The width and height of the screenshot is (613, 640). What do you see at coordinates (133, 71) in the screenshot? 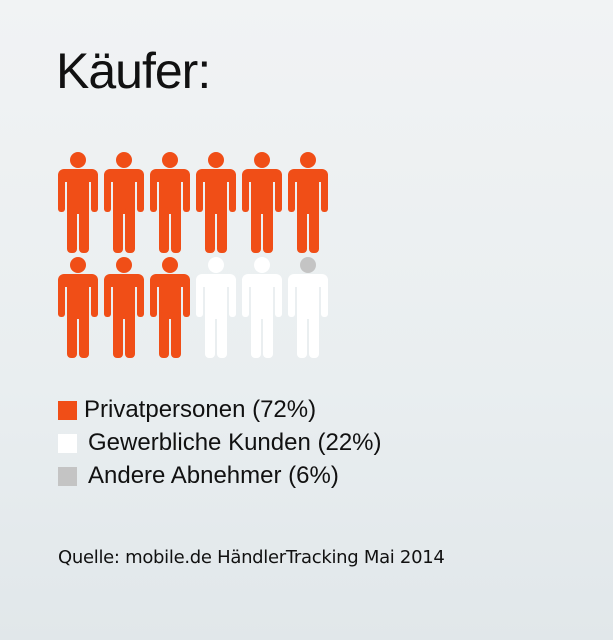
I see `chart-title: Käufer:` at bounding box center [133, 71].